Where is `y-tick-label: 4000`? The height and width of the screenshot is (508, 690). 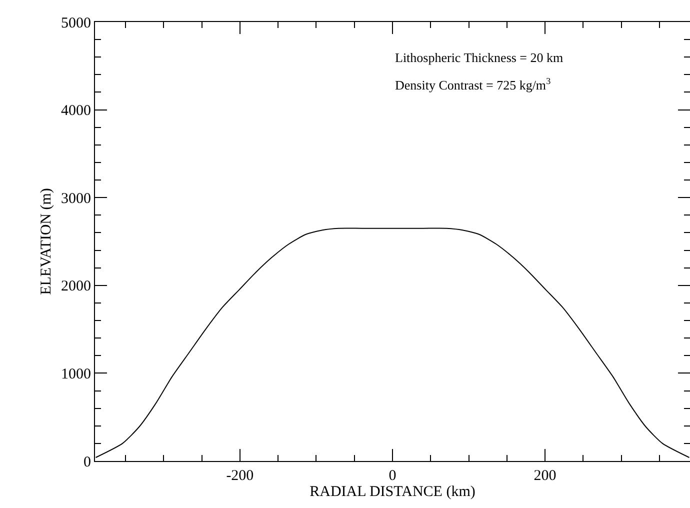
y-tick-label: 4000 is located at coordinates (76, 111).